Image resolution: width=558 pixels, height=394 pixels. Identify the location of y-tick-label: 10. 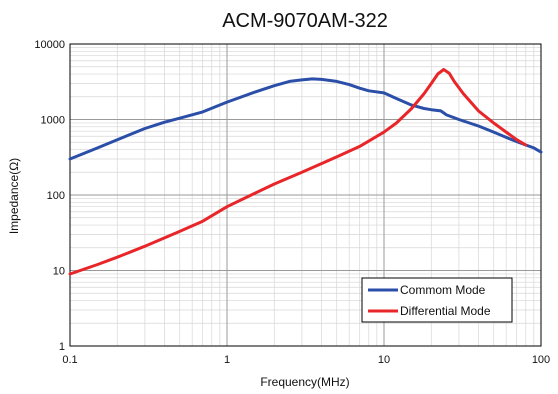
(59, 272).